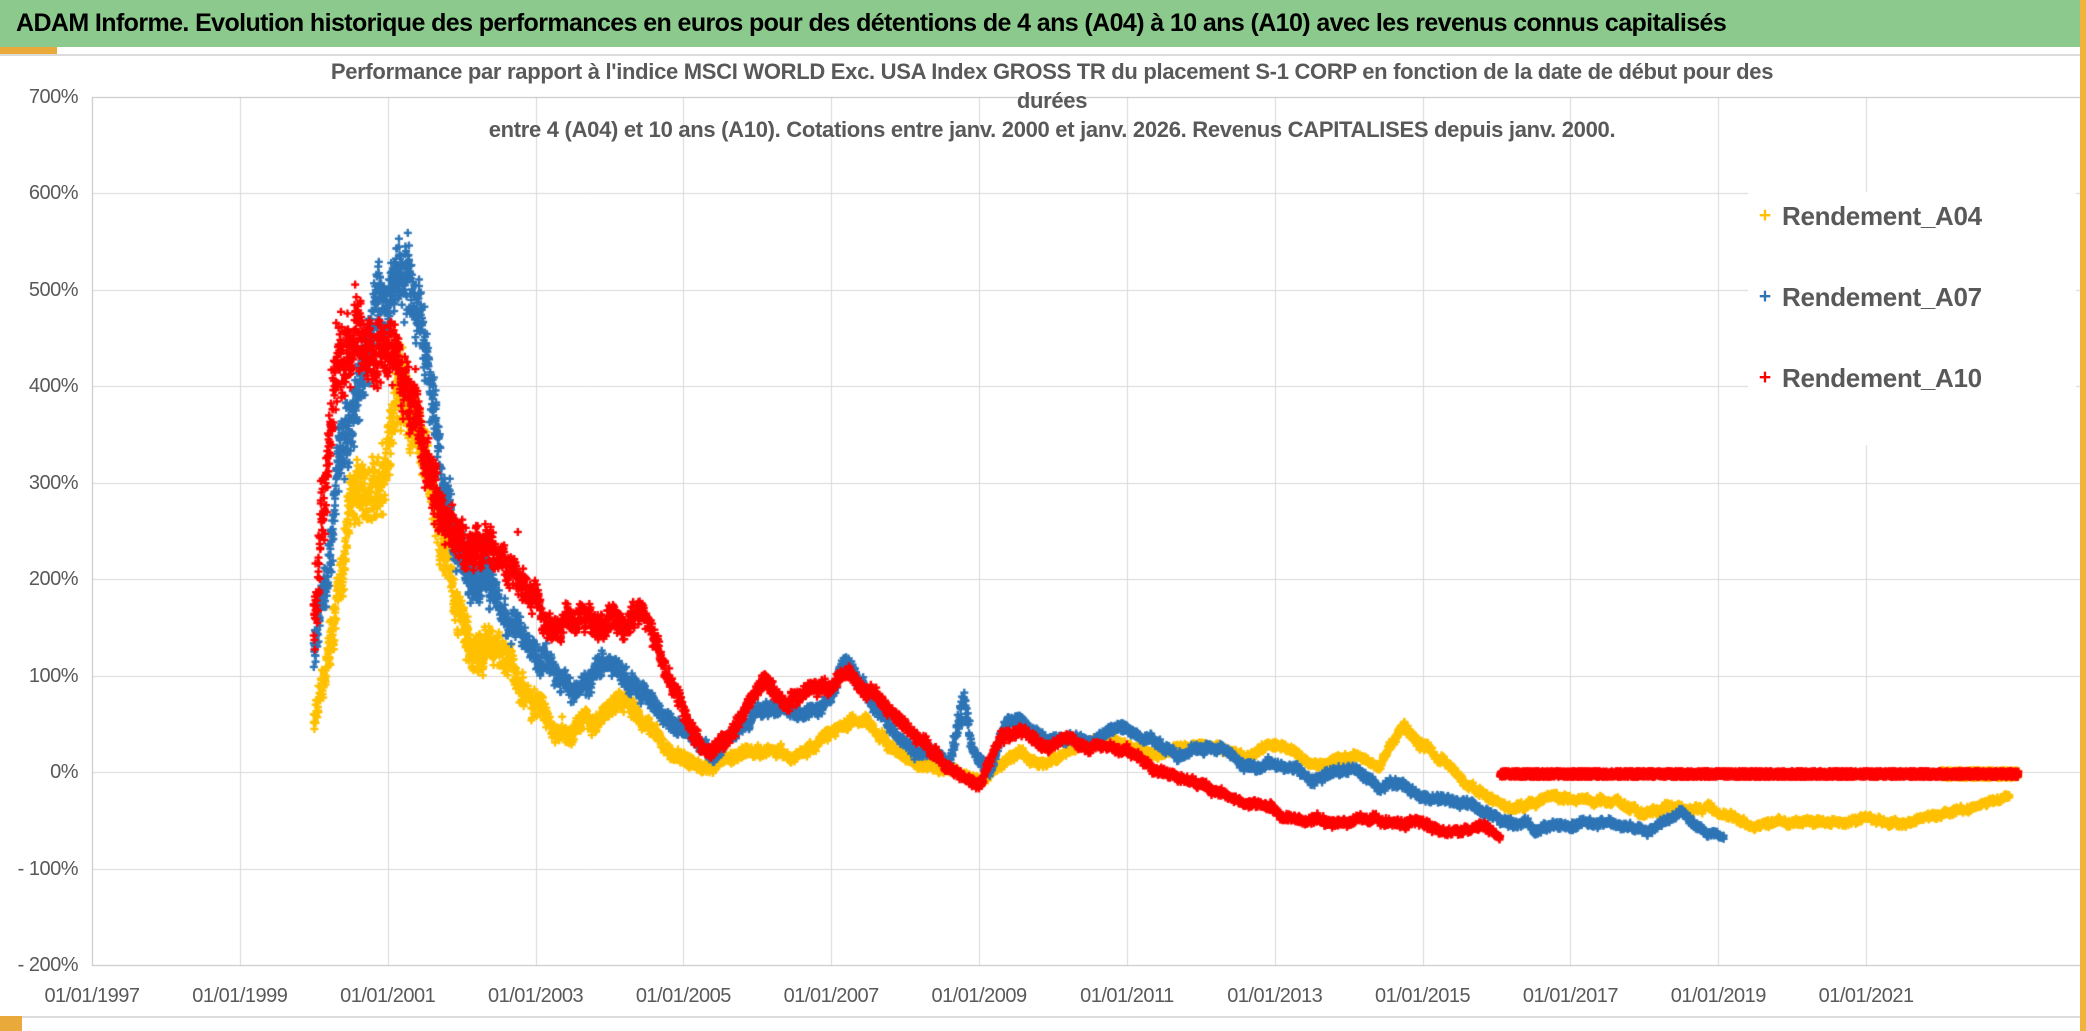 The width and height of the screenshot is (2086, 1031). What do you see at coordinates (240, 996) in the screenshot?
I see `x-tick-label: 01/01/1999` at bounding box center [240, 996].